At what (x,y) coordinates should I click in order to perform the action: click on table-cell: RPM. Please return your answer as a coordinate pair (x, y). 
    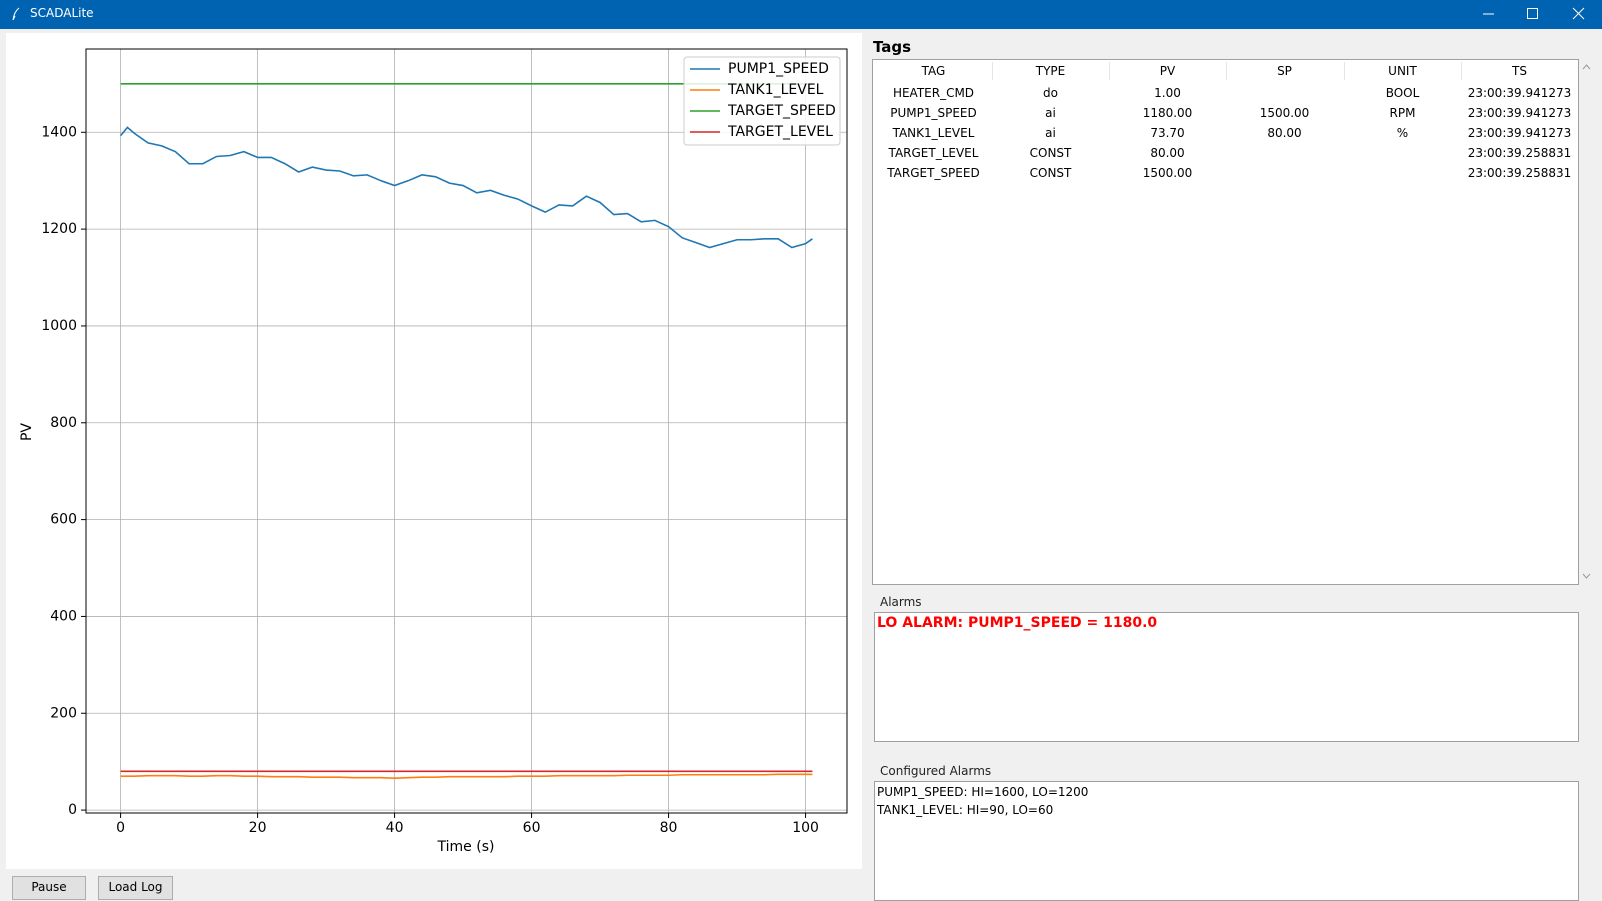
    Looking at the image, I should click on (1402, 113).